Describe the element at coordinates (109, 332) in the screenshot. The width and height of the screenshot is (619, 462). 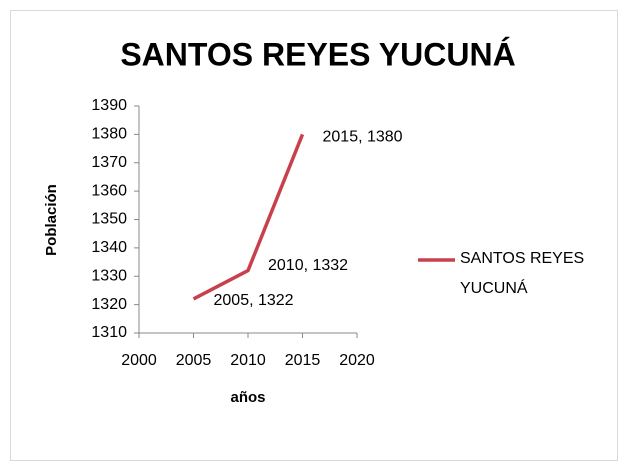
I see `y-tick-label: 1310` at that location.